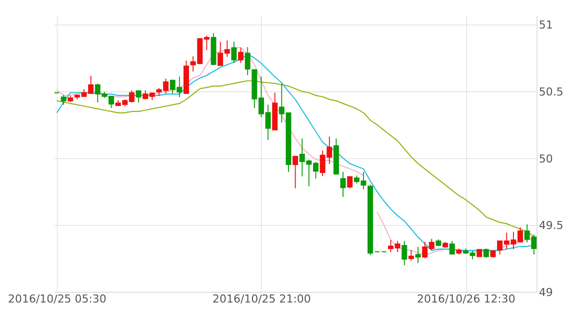 This screenshot has width=565, height=324. I want to click on x-tick-label: 2016/10/26 12:30, so click(466, 299).